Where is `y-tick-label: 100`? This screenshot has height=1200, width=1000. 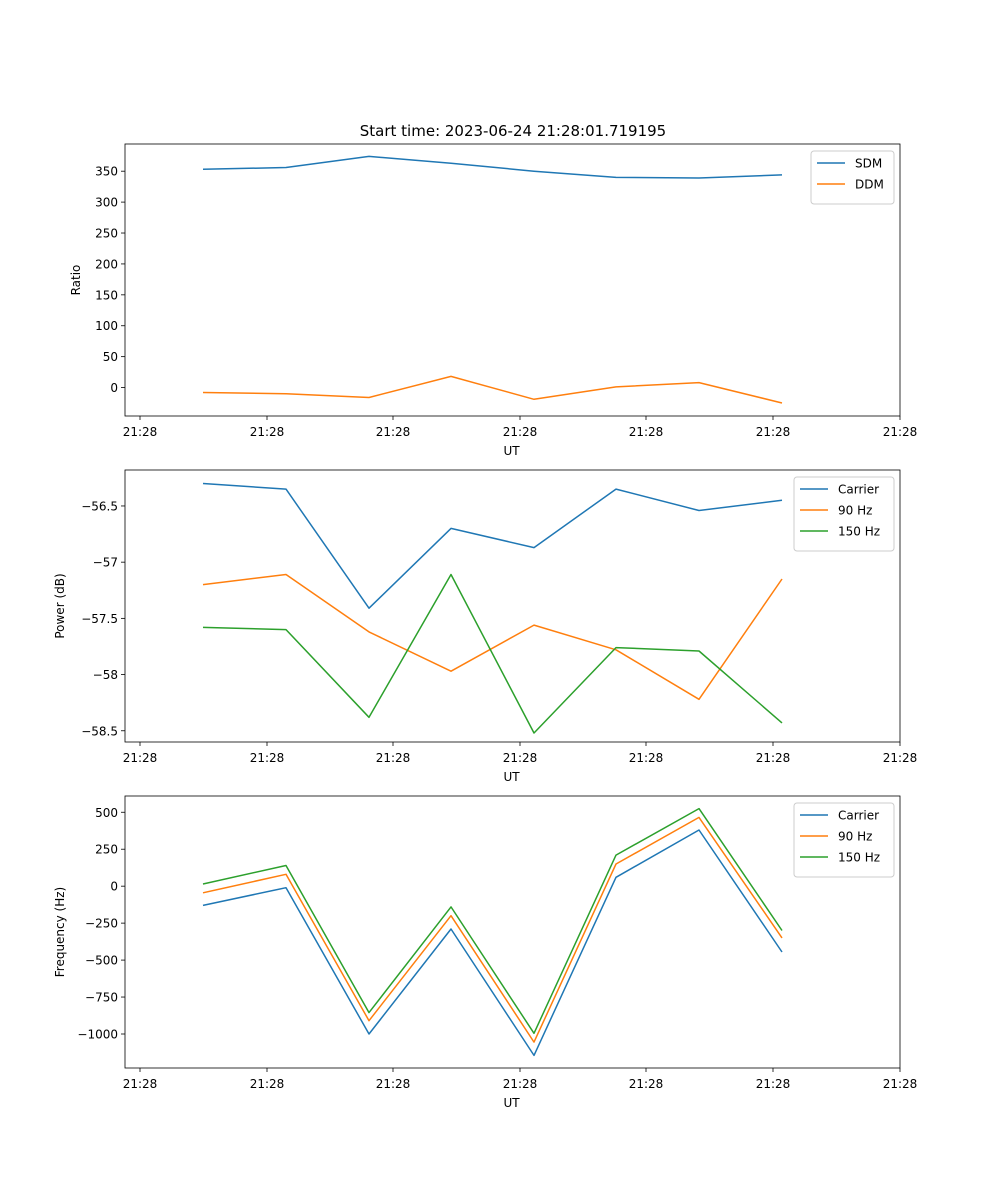
y-tick-label: 100 is located at coordinates (106, 326).